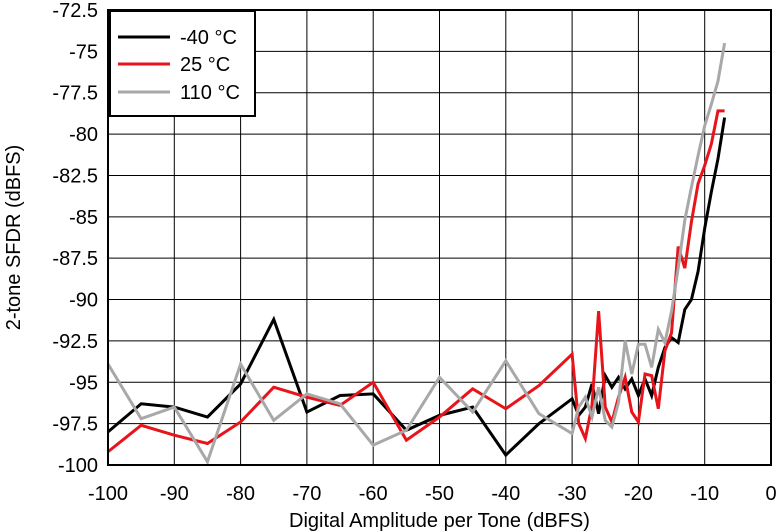  I want to click on x-tick-labels: -100 -90 -80 -70 -60 -50 -40 -30 -20 -10 0, so click(432, 494).